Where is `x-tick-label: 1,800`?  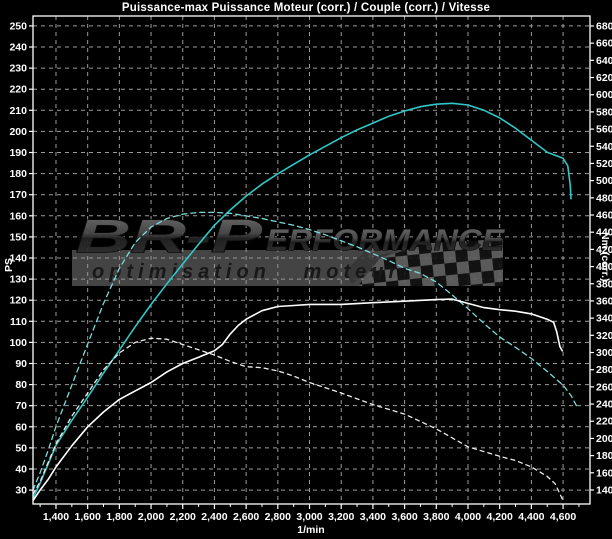 x-tick-label: 1,800 is located at coordinates (119, 517).